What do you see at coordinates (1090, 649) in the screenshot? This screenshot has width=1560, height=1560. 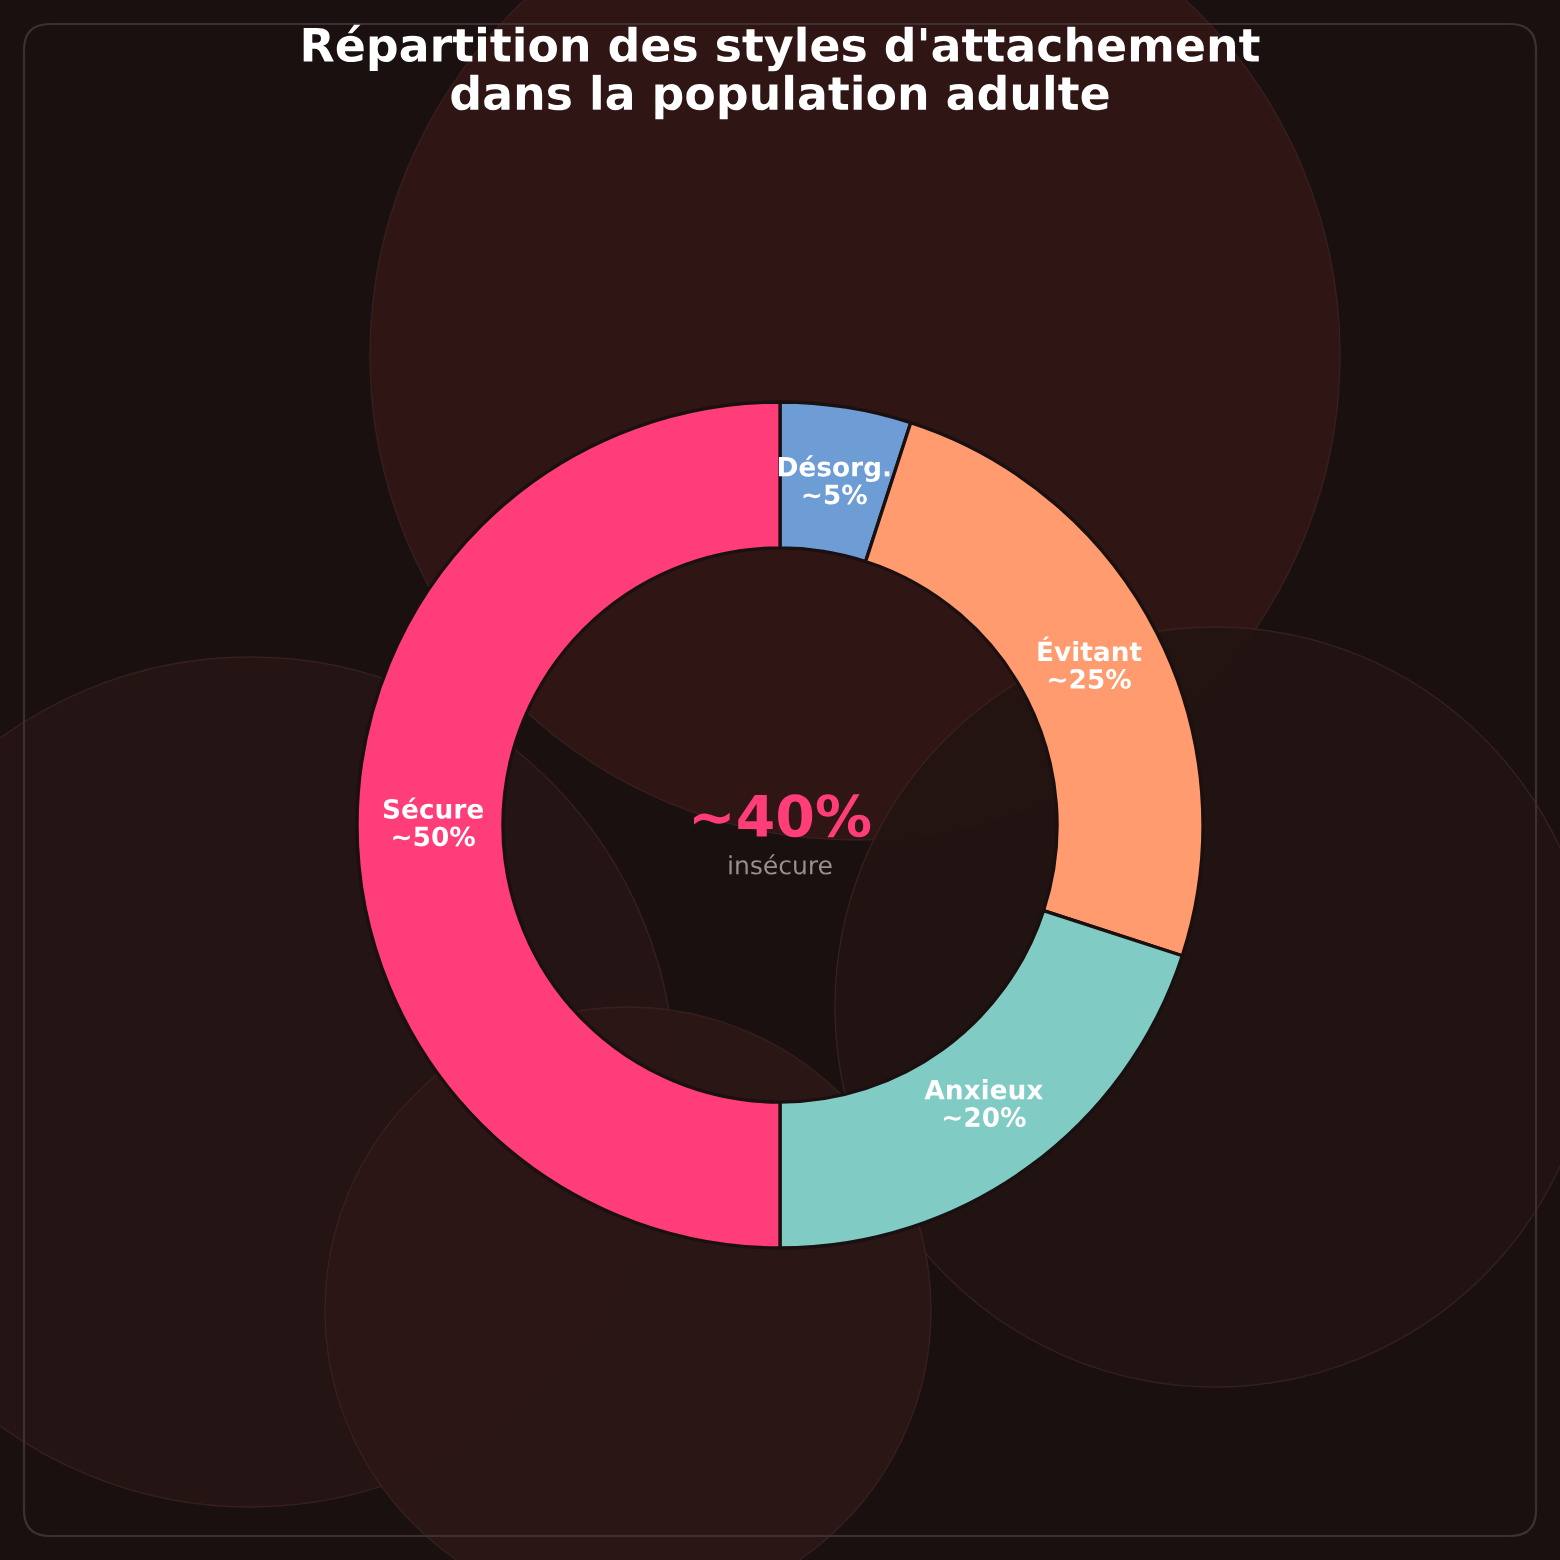 I see `slice-label: Évitant` at bounding box center [1090, 649].